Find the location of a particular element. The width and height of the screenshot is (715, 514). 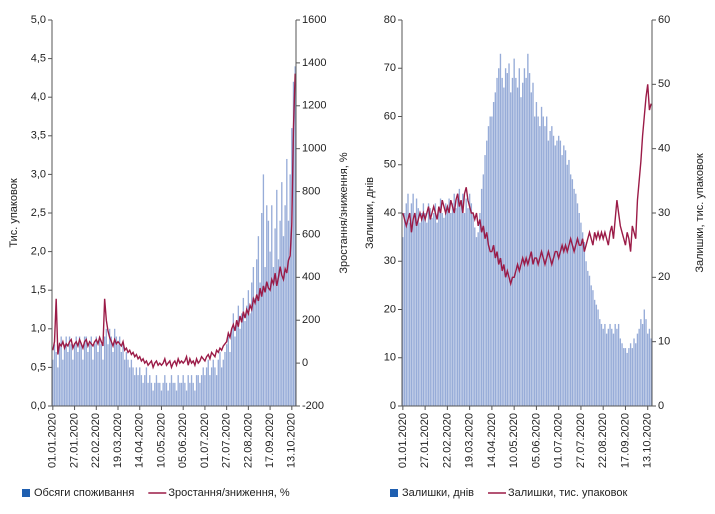

y2-tick-label: 1000 is located at coordinates (314, 149).